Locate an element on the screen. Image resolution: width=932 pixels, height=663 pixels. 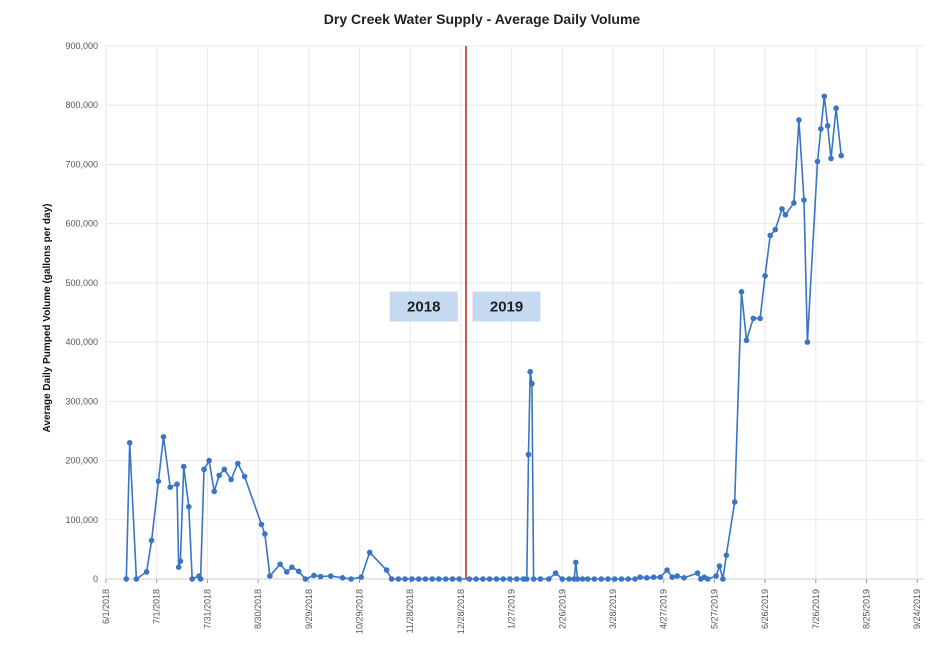
y-tick-label: 300,000 is located at coordinates (81, 401).